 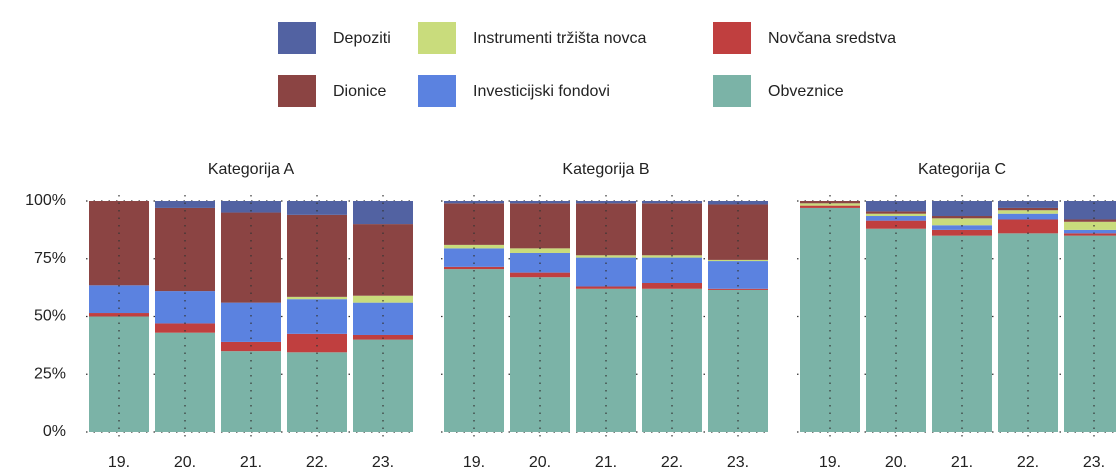 What do you see at coordinates (359, 91) in the screenshot?
I see `legend-label: Dionice` at bounding box center [359, 91].